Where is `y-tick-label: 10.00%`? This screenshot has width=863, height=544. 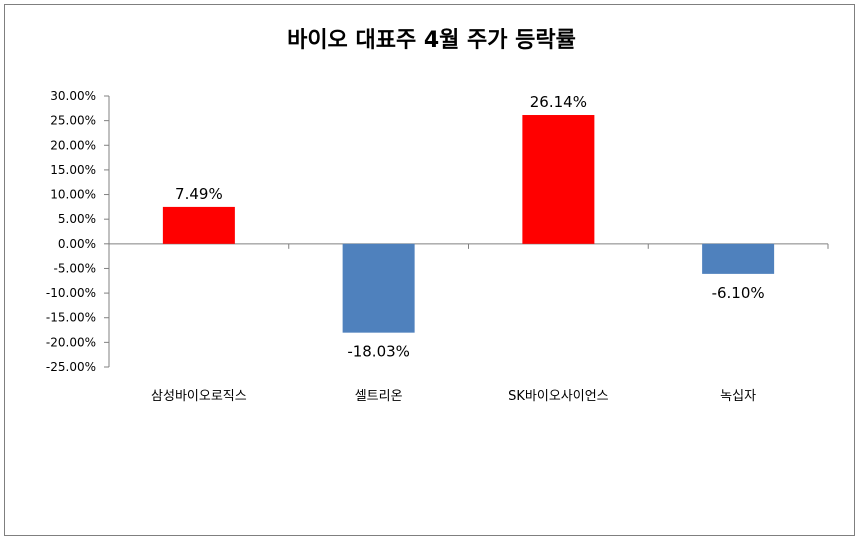 y-tick-label: 10.00% is located at coordinates (73, 195).